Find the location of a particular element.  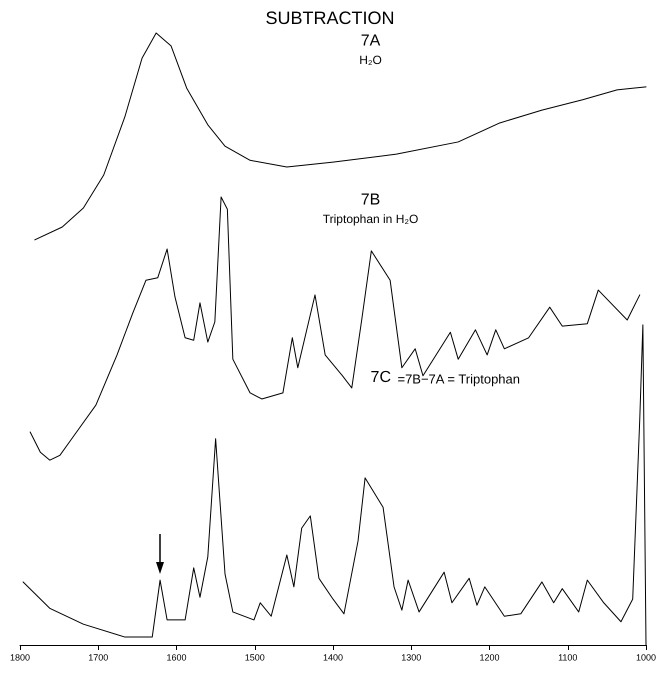

x-tick-label: 1300 is located at coordinates (411, 657).